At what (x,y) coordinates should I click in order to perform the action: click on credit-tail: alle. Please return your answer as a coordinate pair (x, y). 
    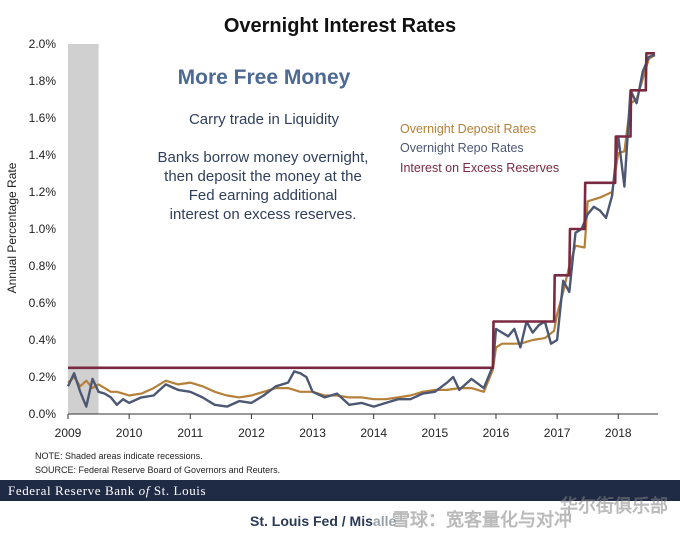
    Looking at the image, I should click on (384, 521).